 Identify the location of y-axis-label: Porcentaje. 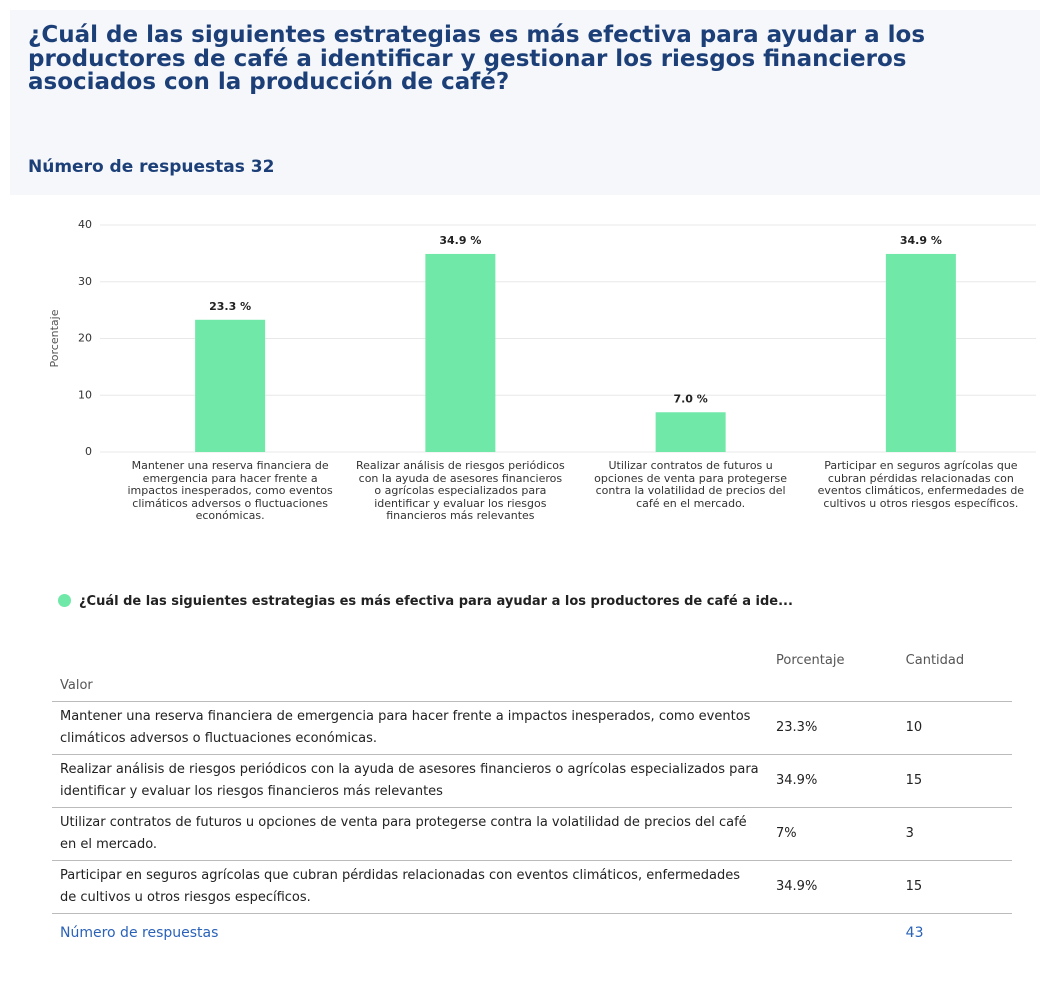
(54, 338).